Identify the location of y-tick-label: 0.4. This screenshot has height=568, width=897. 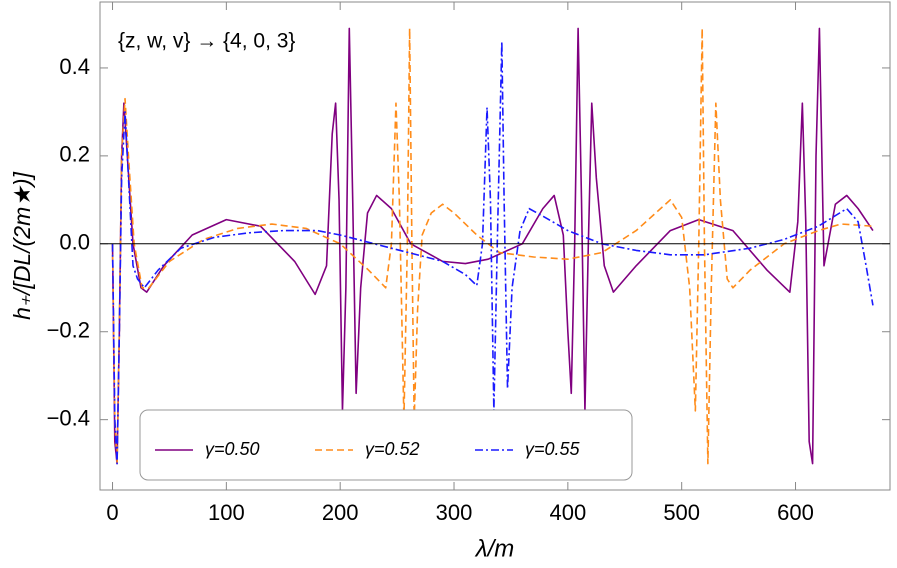
(74, 66).